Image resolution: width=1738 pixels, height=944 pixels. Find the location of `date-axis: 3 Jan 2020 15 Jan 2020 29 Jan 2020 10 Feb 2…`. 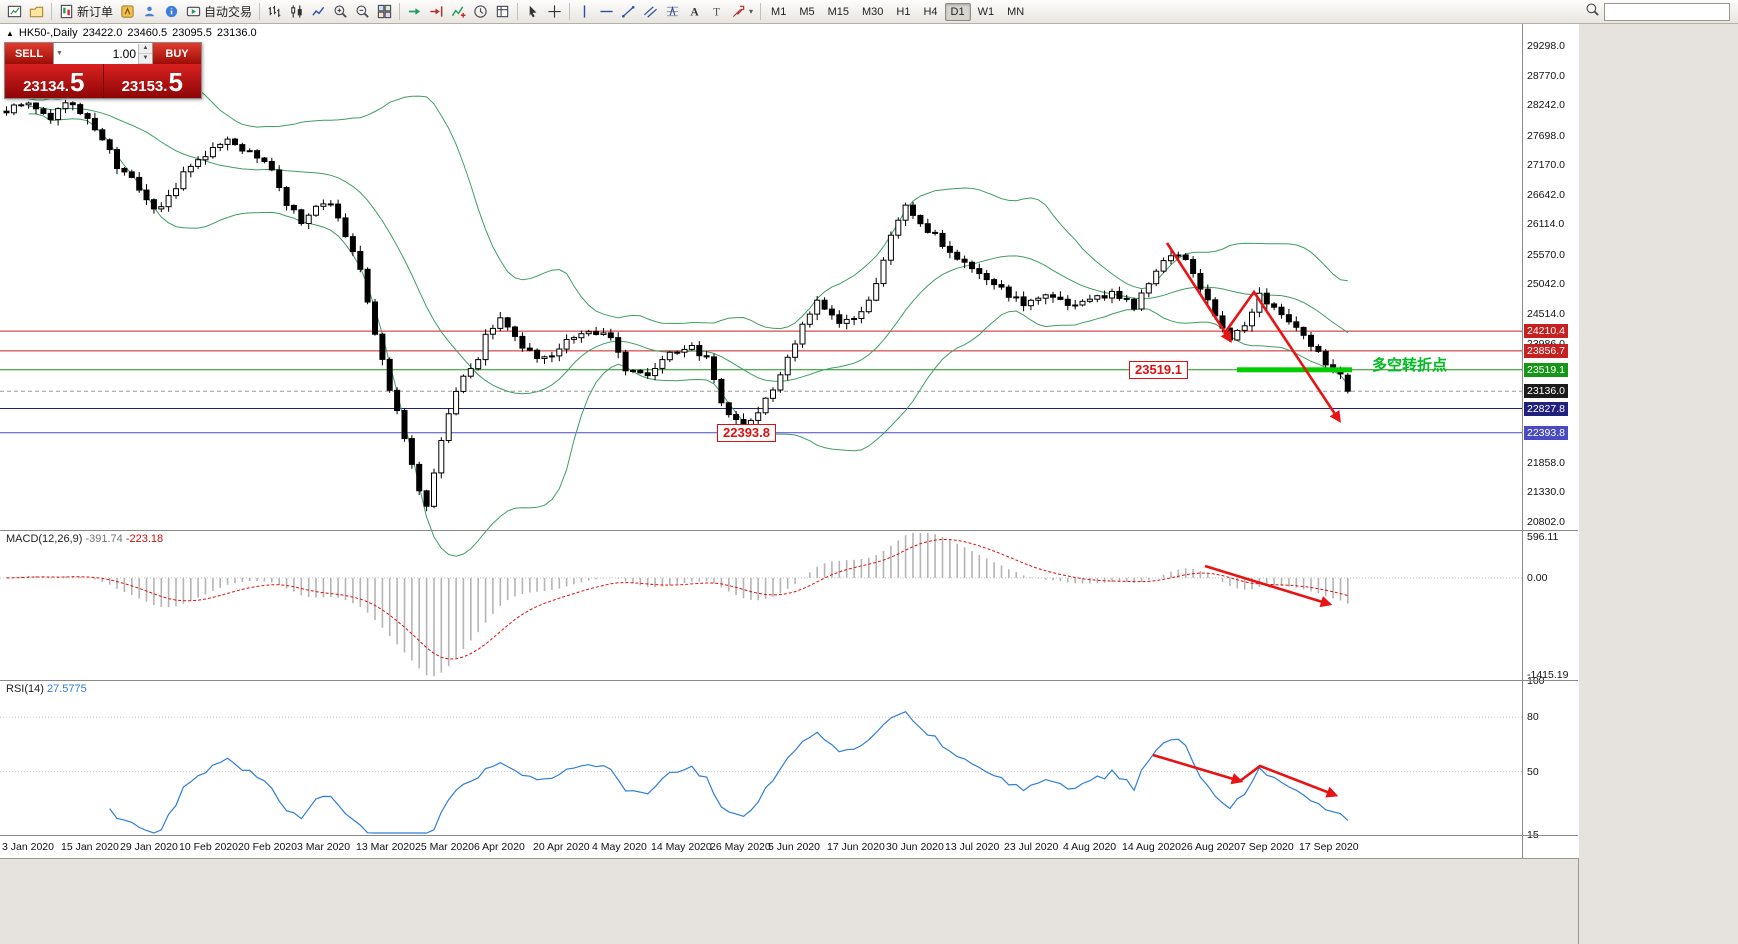

date-axis: 3 Jan 2020 15 Jan 2020 29 Jan 2020 10 Feb 2… is located at coordinates (761, 847).